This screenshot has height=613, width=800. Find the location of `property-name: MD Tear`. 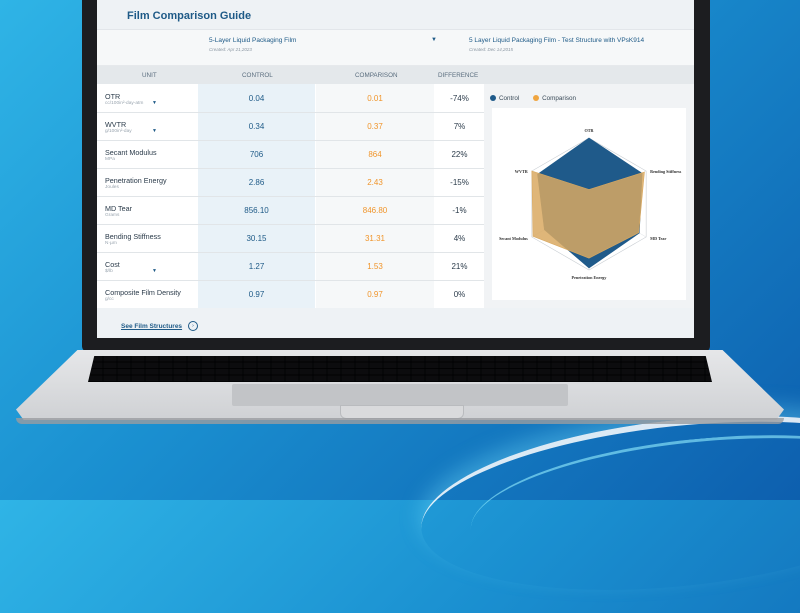

property-name: MD Tear is located at coordinates (119, 208).